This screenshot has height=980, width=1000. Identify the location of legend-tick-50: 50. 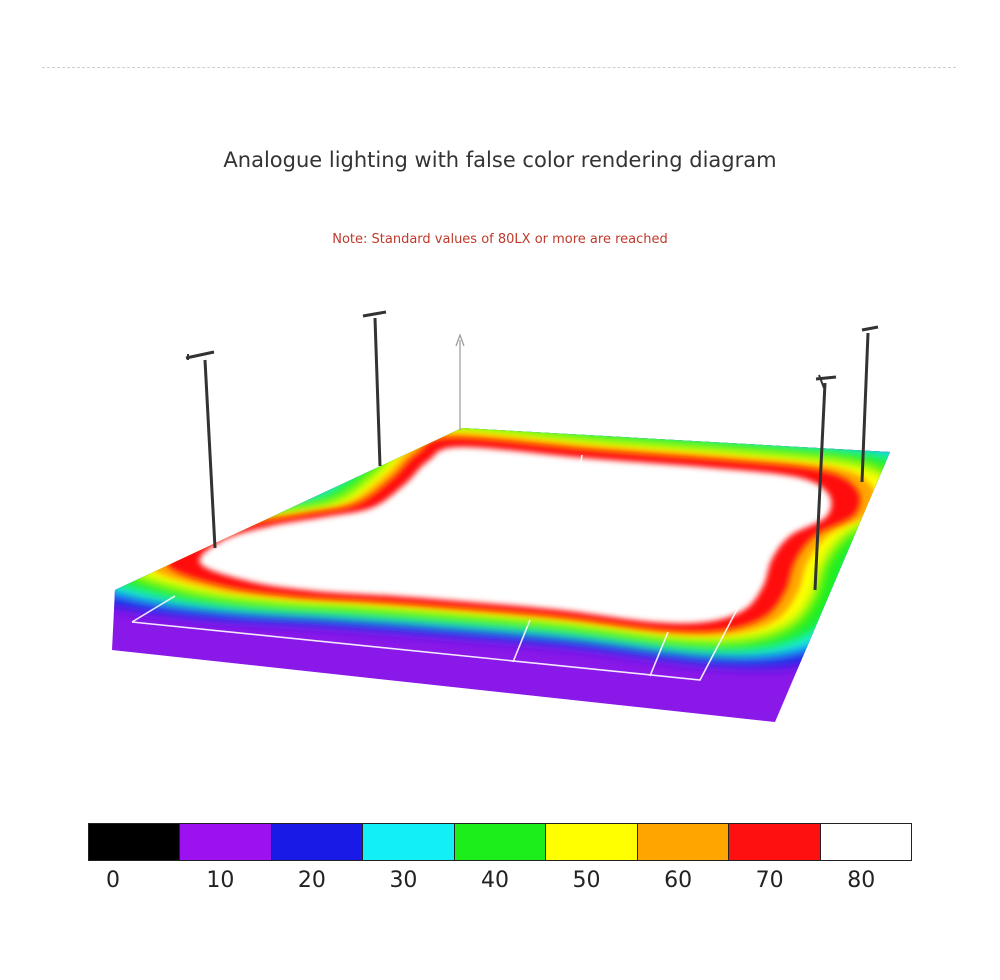
(586, 880).